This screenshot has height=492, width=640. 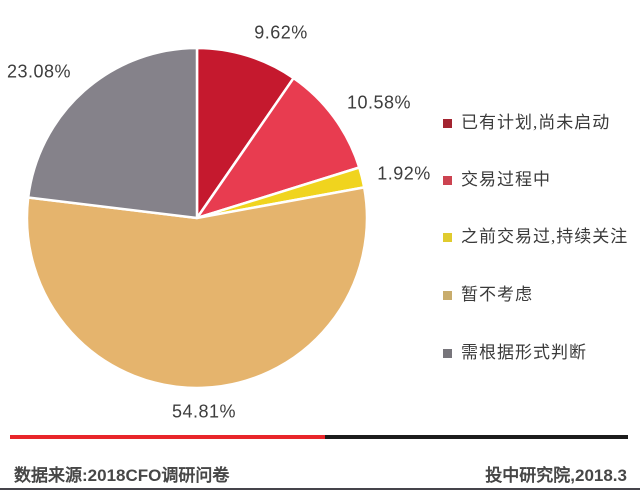 What do you see at coordinates (536, 122) in the screenshot?
I see `legend-label: 已有计划,尚未启动` at bounding box center [536, 122].